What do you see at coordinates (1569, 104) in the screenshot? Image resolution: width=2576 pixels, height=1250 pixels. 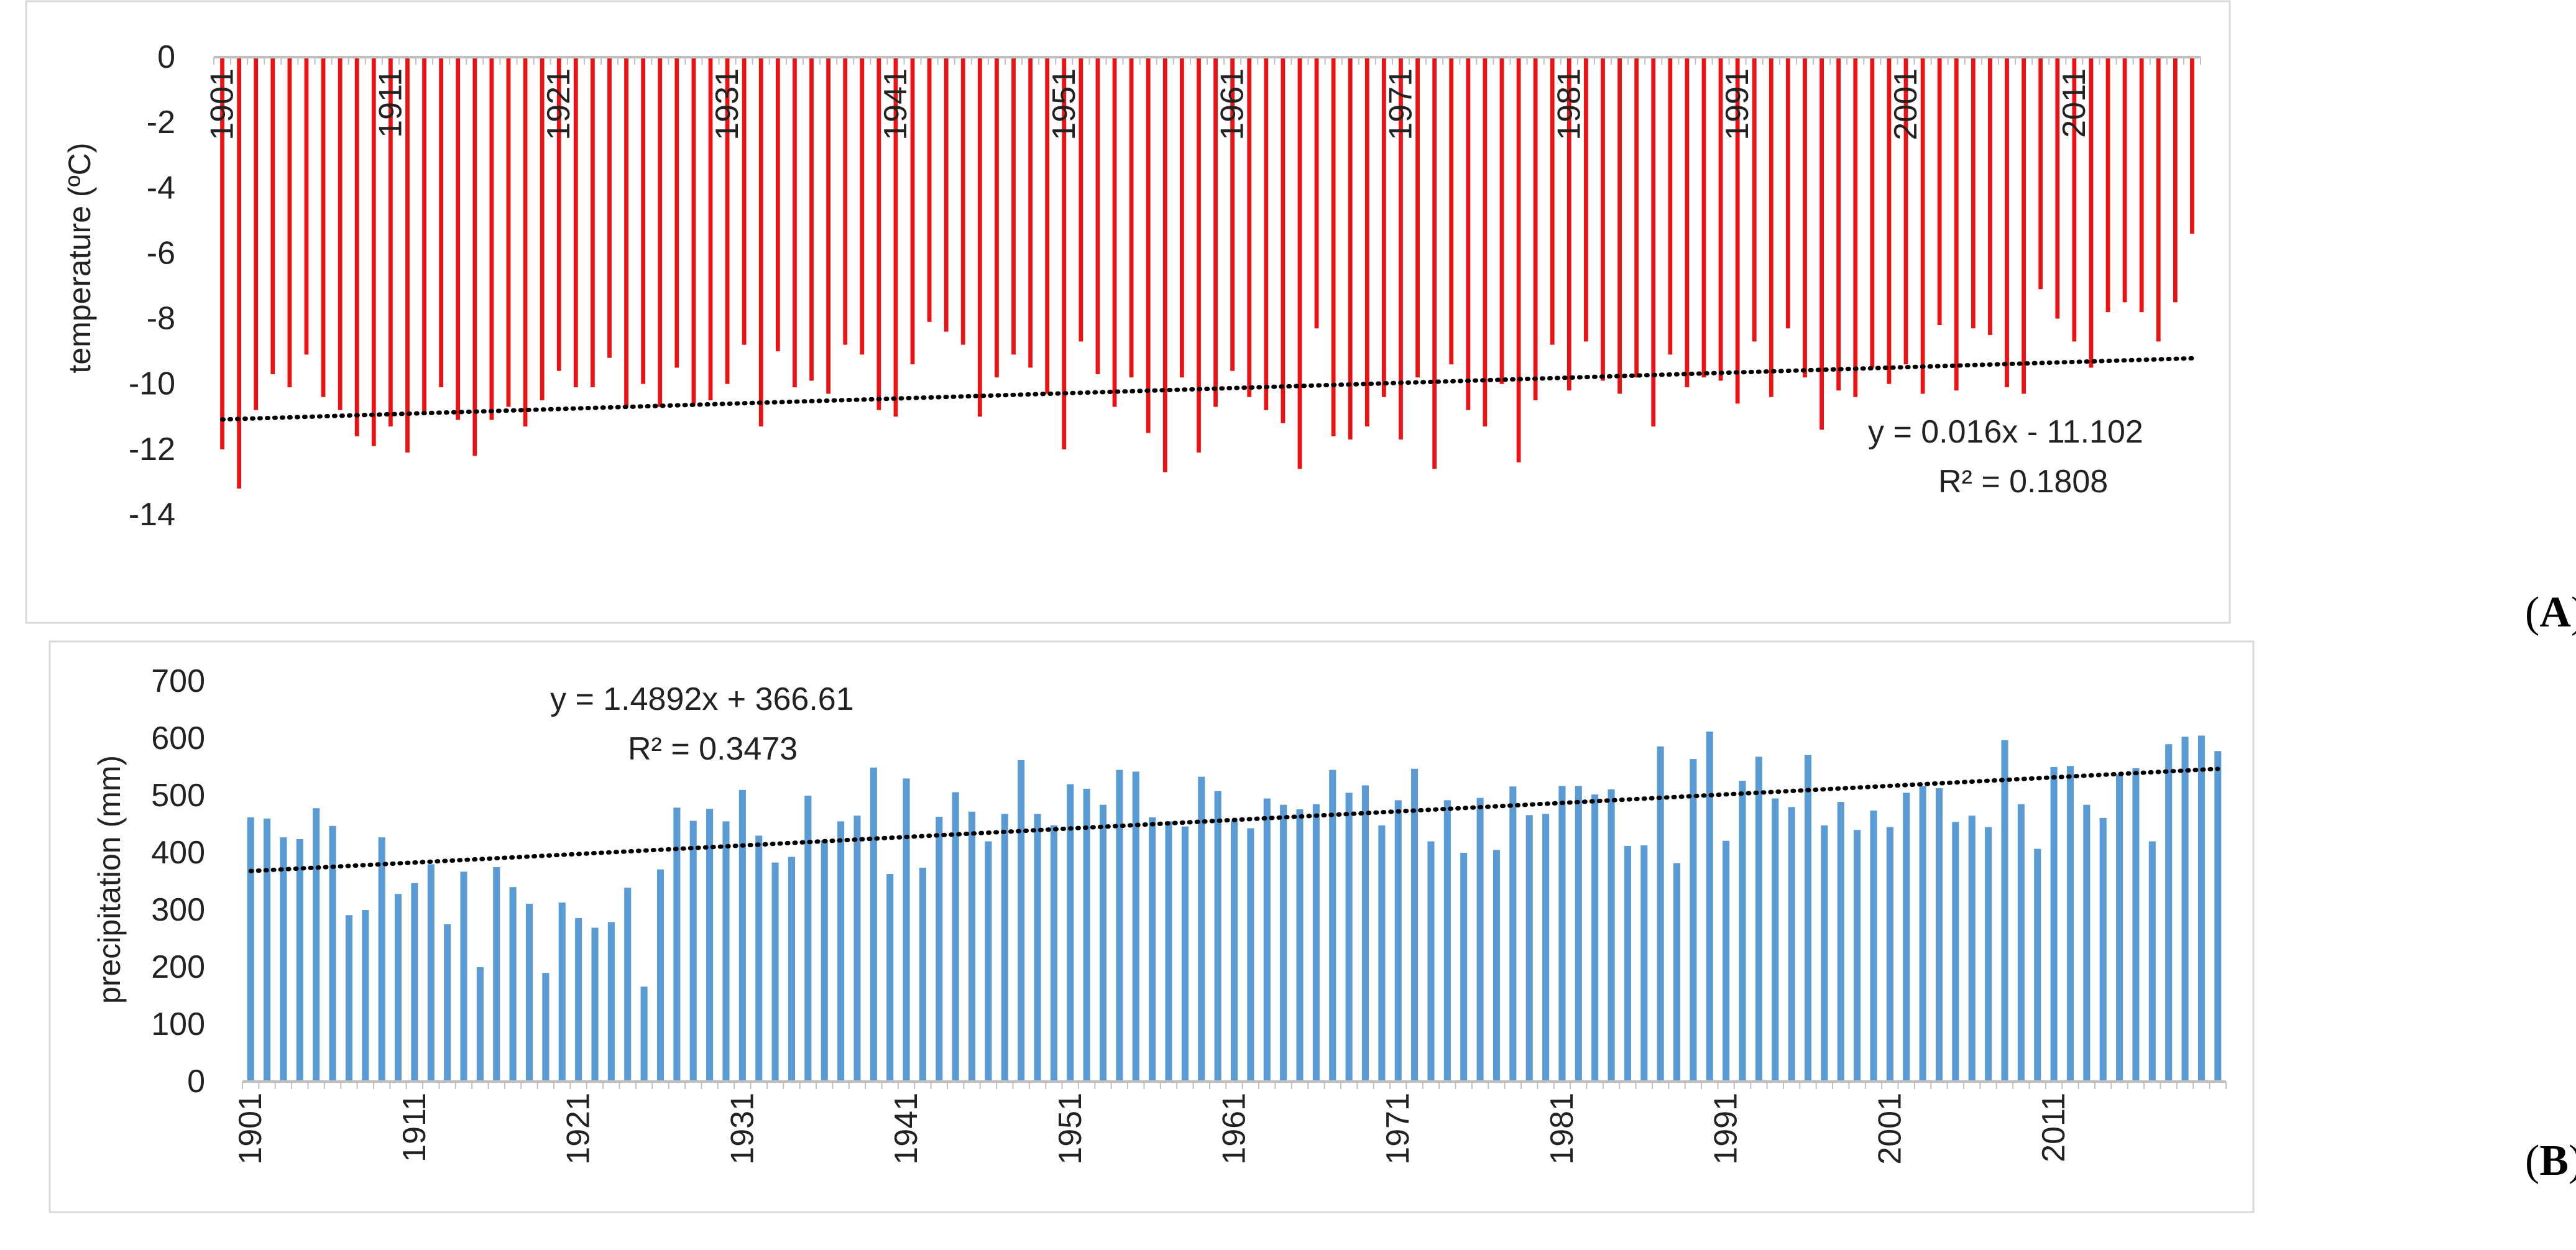 I see `x-tick-label: 1981` at bounding box center [1569, 104].